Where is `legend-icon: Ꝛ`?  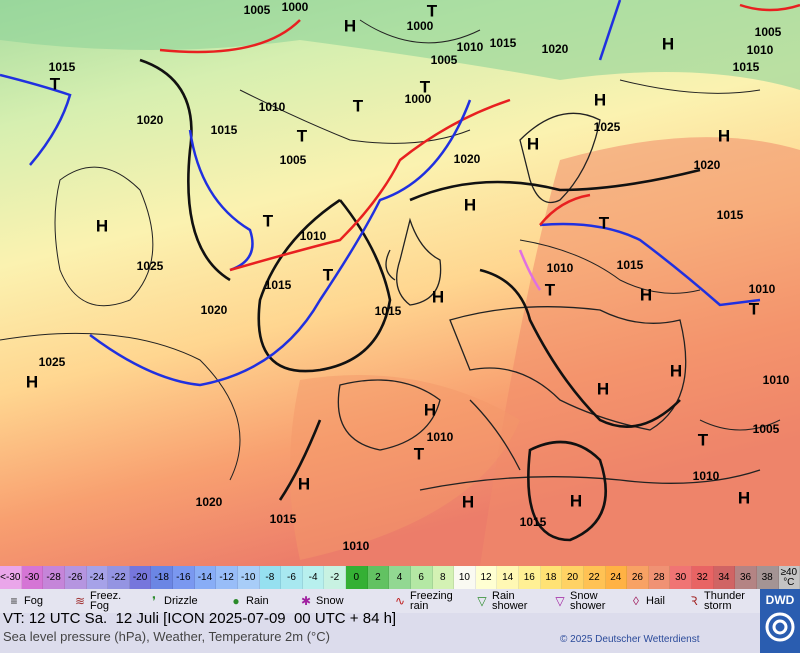 legend-icon: Ꝛ is located at coordinates (694, 601).